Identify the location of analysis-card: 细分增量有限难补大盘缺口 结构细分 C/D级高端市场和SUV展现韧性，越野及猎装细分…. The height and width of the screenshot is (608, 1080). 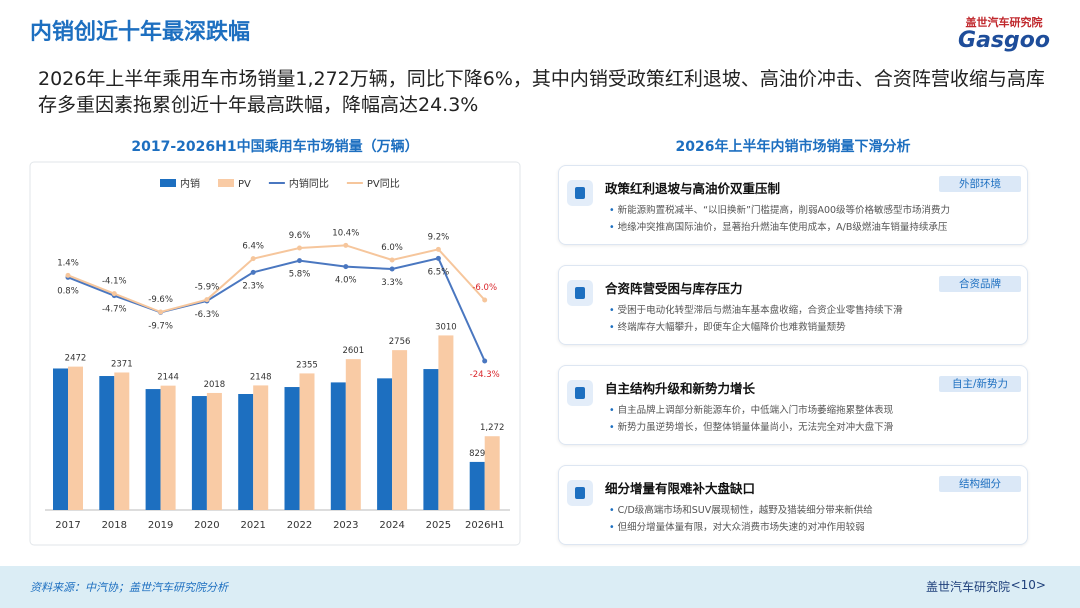
(793, 505).